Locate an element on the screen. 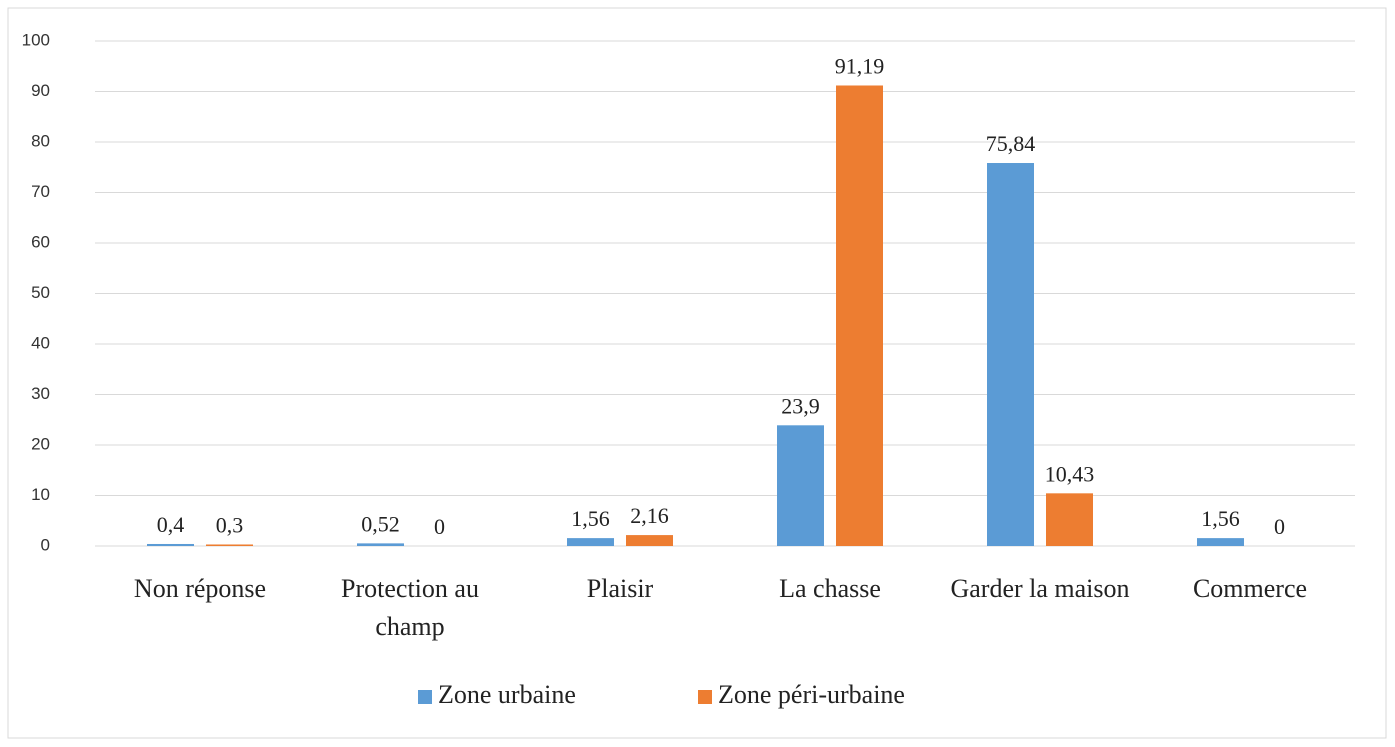 The height and width of the screenshot is (747, 1395). x-tick-label: Plaisir is located at coordinates (620, 588).